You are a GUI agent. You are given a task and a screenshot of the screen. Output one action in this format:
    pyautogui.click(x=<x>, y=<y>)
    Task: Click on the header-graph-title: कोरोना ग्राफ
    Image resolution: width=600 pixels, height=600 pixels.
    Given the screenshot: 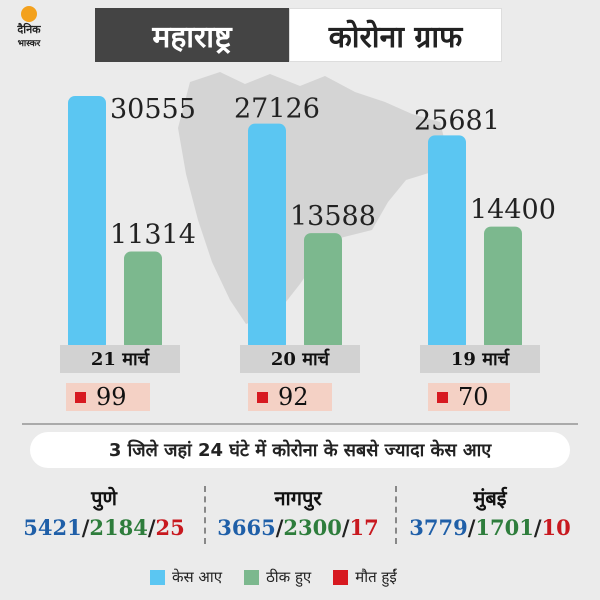 What is the action you would take?
    pyautogui.click(x=395, y=35)
    